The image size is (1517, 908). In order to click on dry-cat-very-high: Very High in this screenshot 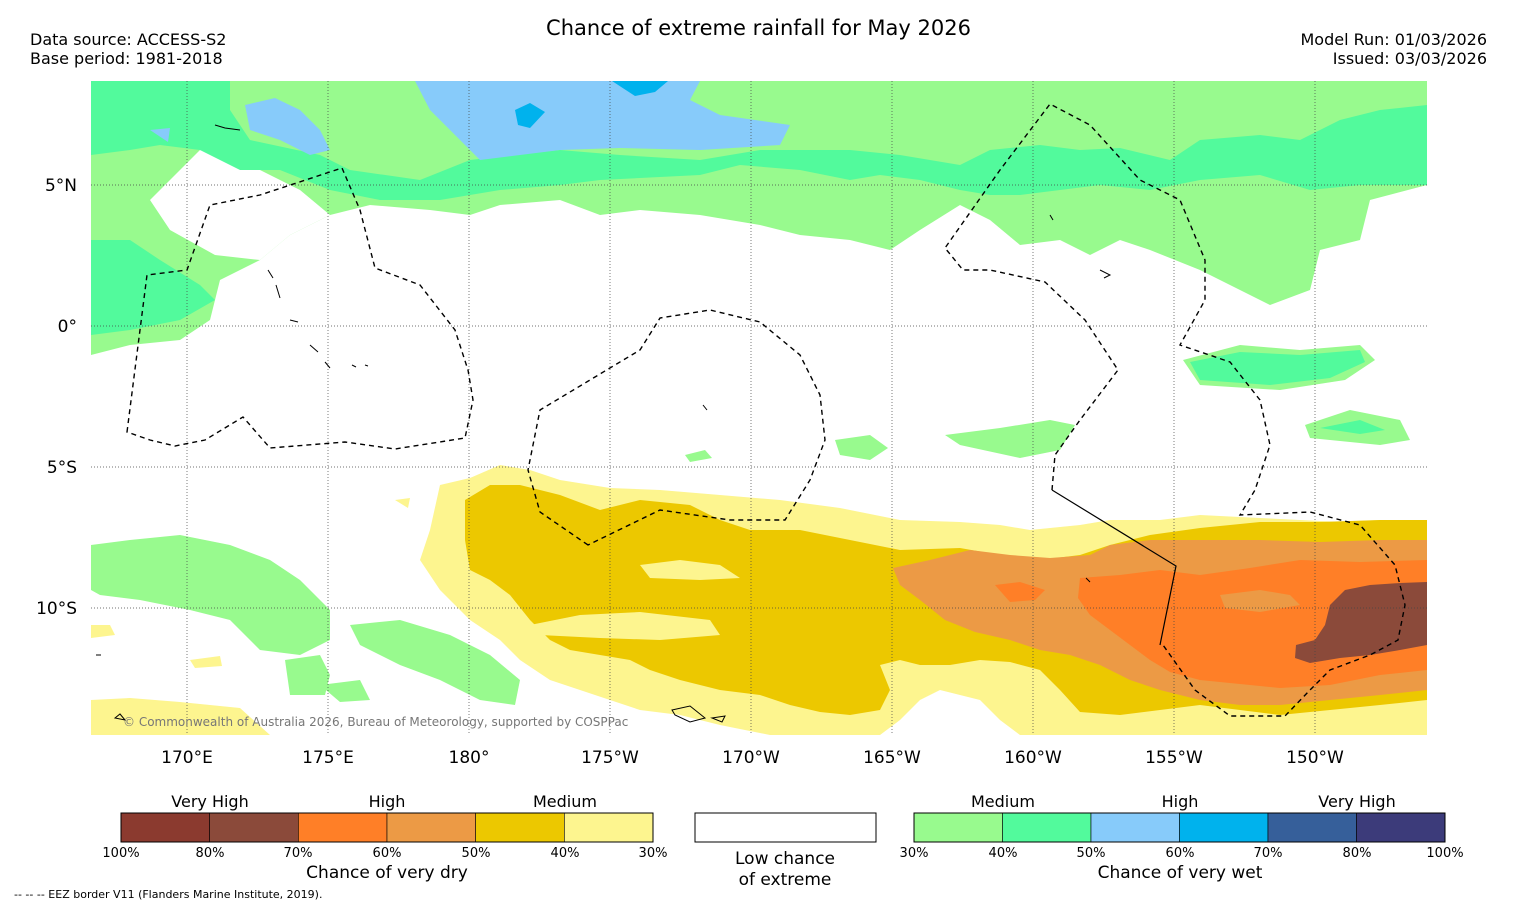, I will do `click(209, 801)`.